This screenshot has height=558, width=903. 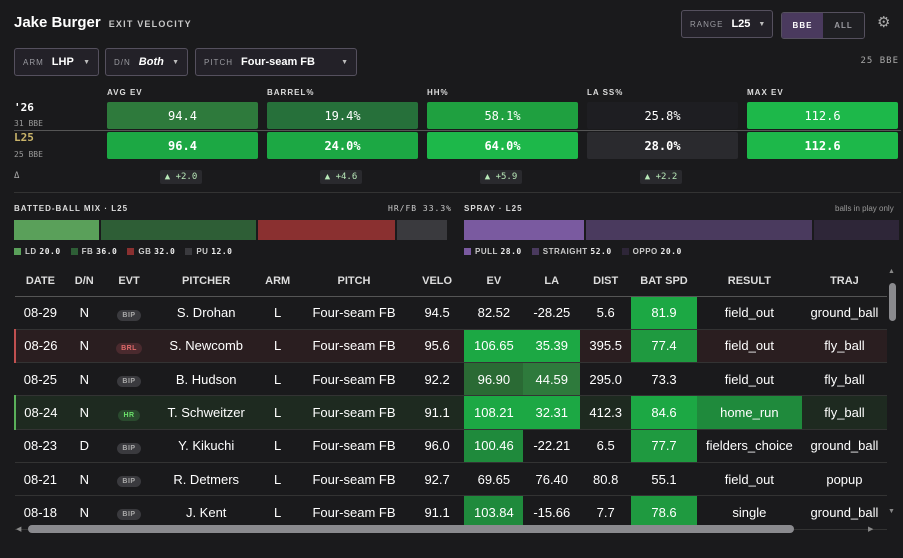 I want to click on cell-la: 32.31, so click(x=552, y=412).